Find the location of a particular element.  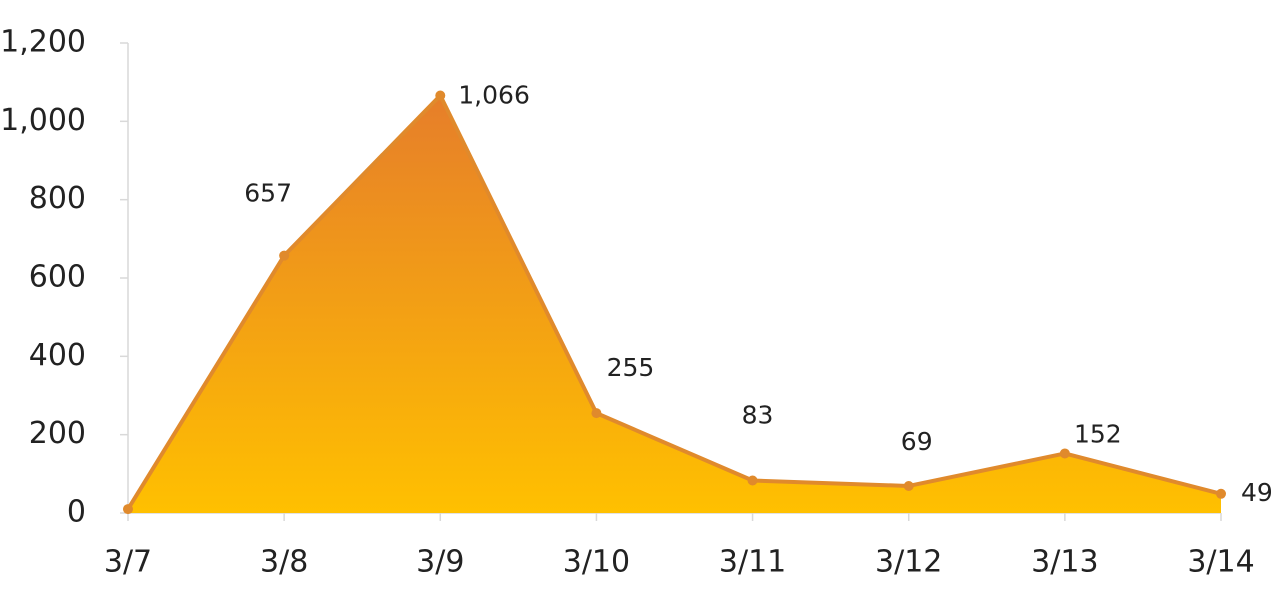

data-label: 69 is located at coordinates (917, 441).